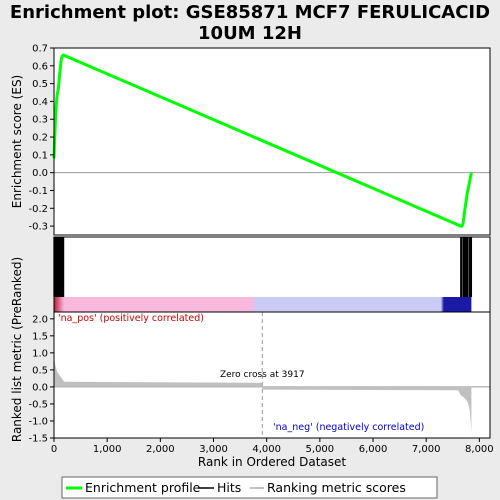 This screenshot has width=500, height=500. Describe the element at coordinates (38, 404) in the screenshot. I see `metric-y-tick-label: -0.5` at that location.